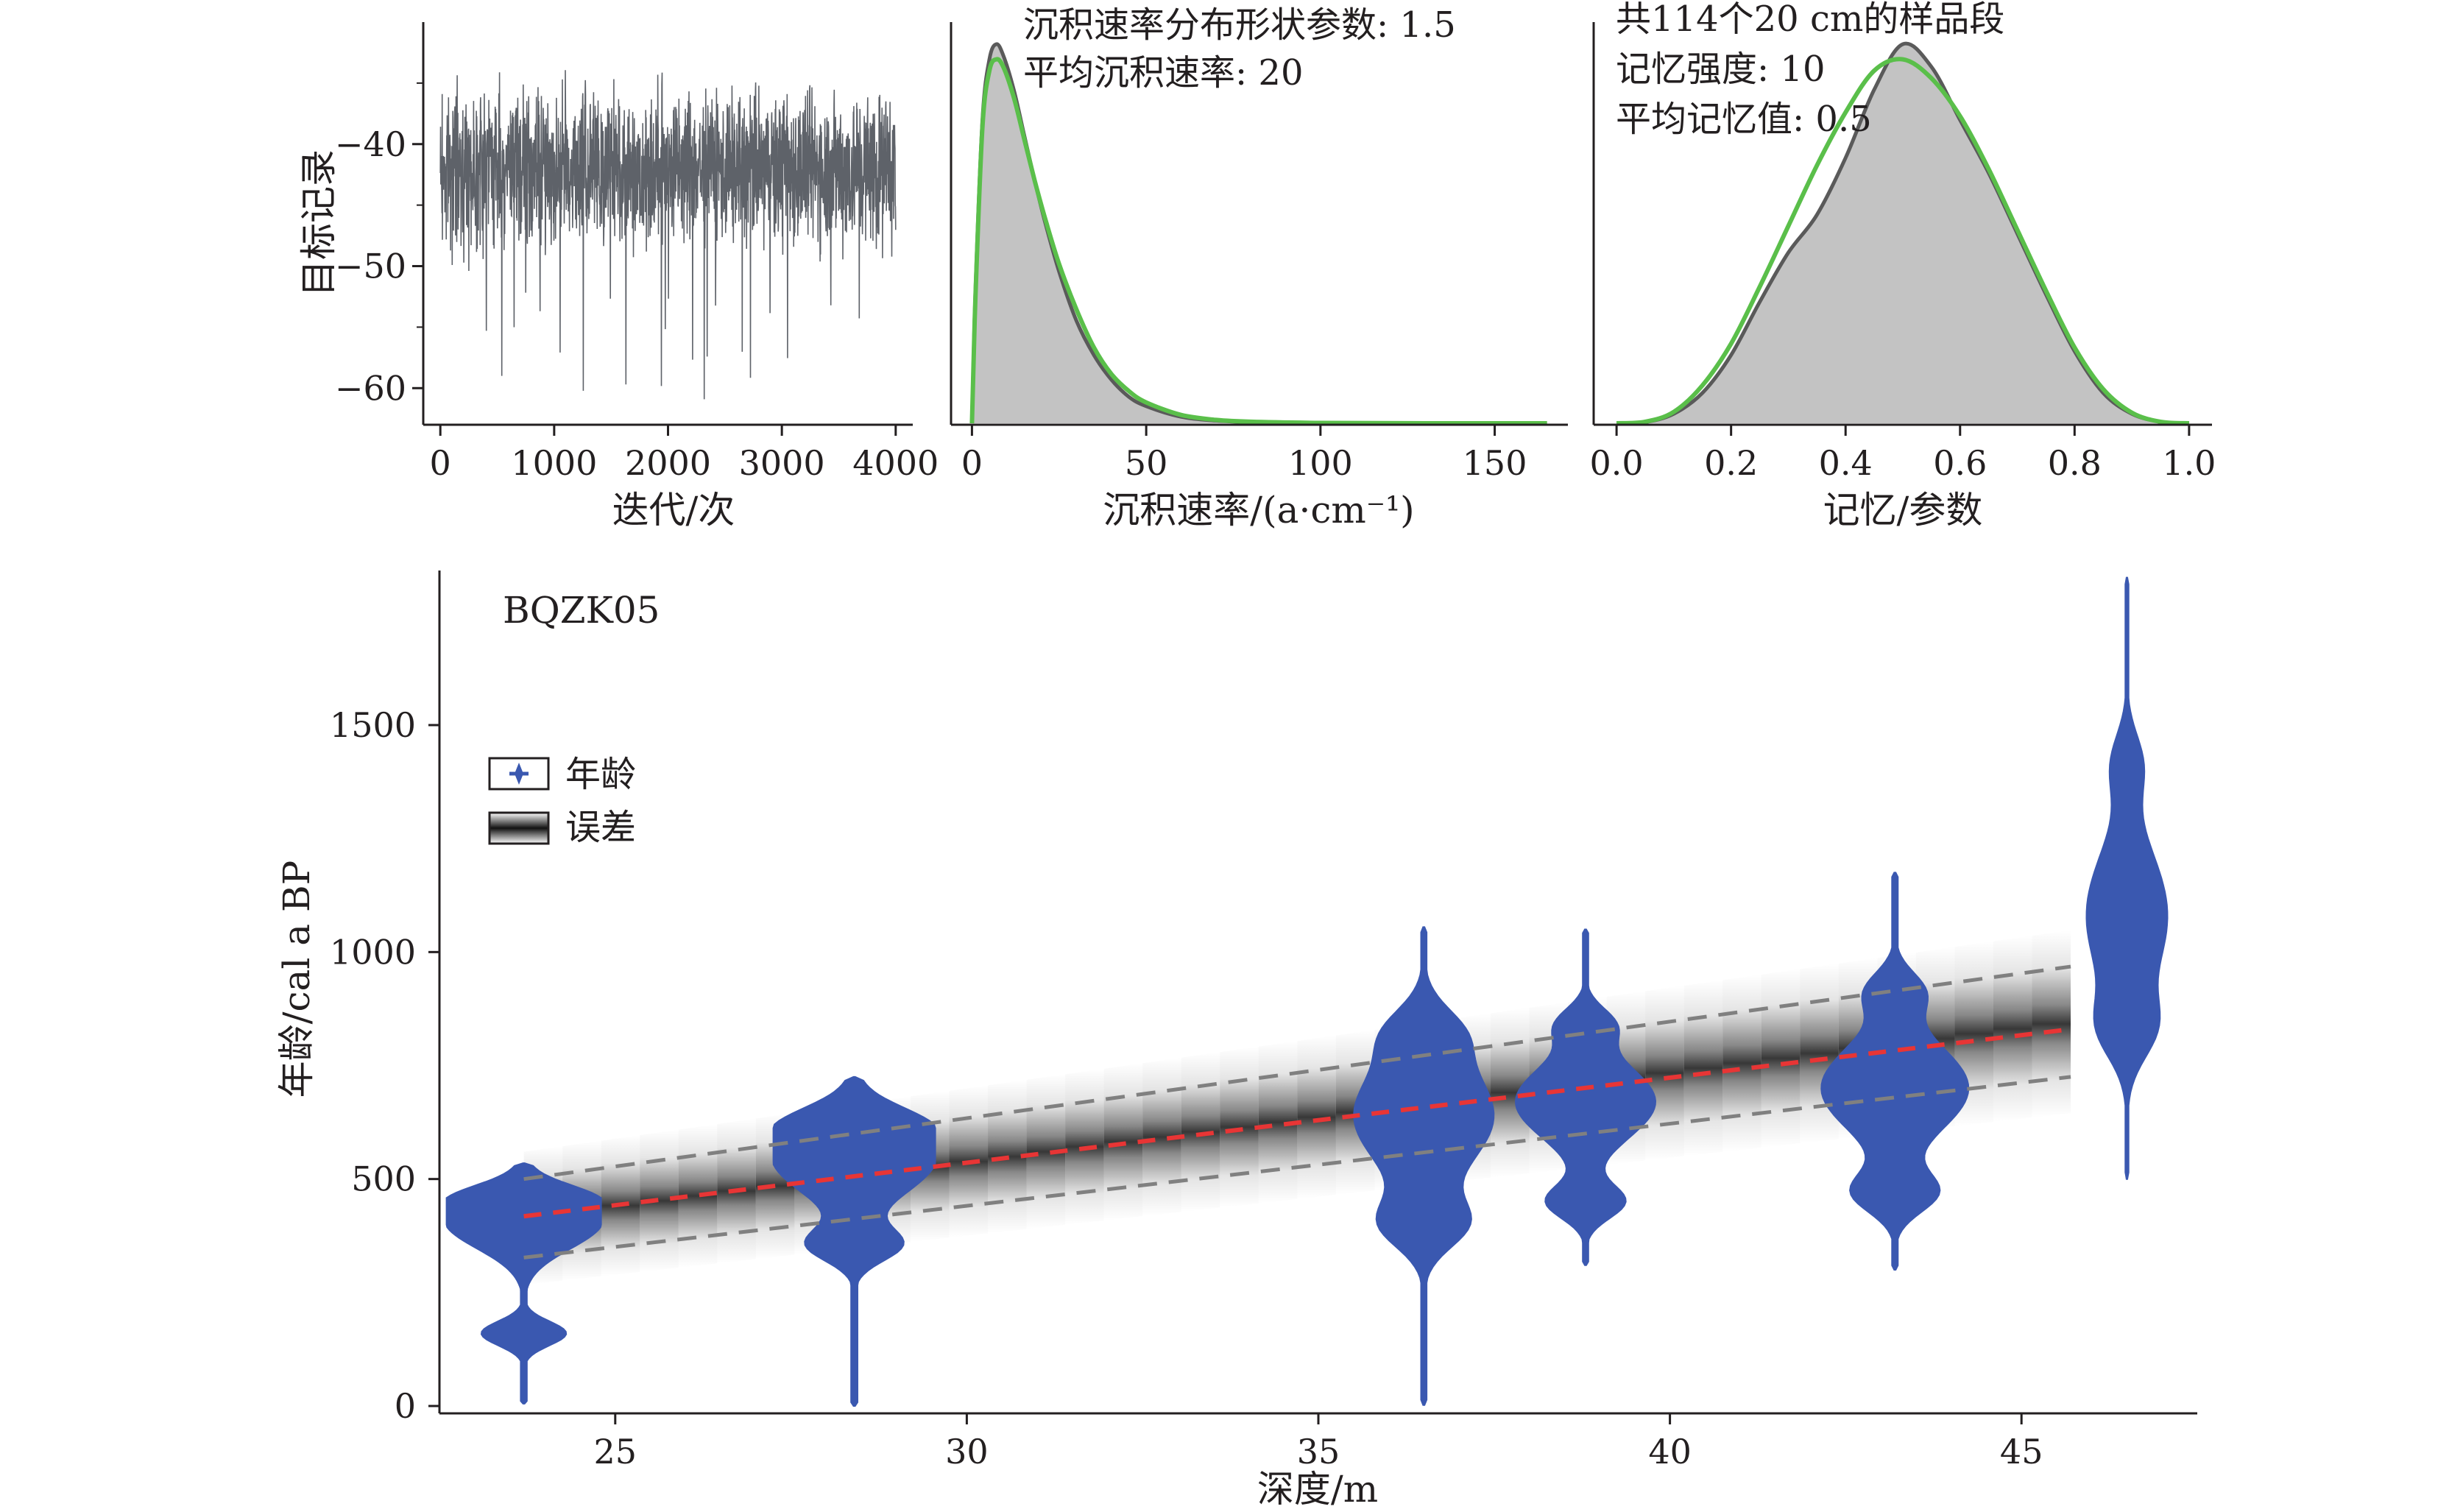 Image resolution: width=2463 pixels, height=1512 pixels. Describe the element at coordinates (1320, 463) in the screenshot. I see `accumulation-x-tick-label: 100` at that location.